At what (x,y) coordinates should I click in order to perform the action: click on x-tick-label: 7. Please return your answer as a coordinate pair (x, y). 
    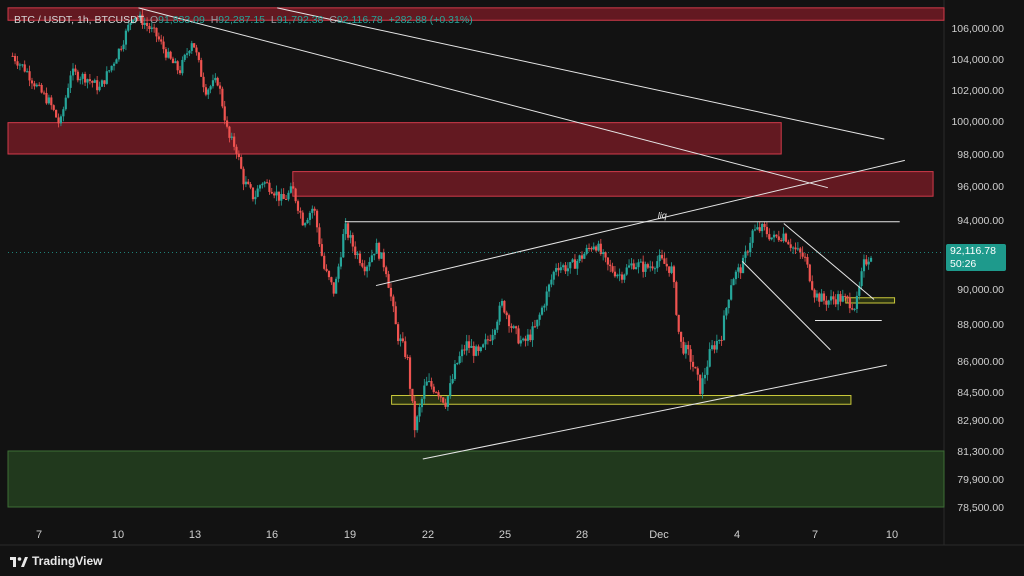
    Looking at the image, I should click on (815, 535).